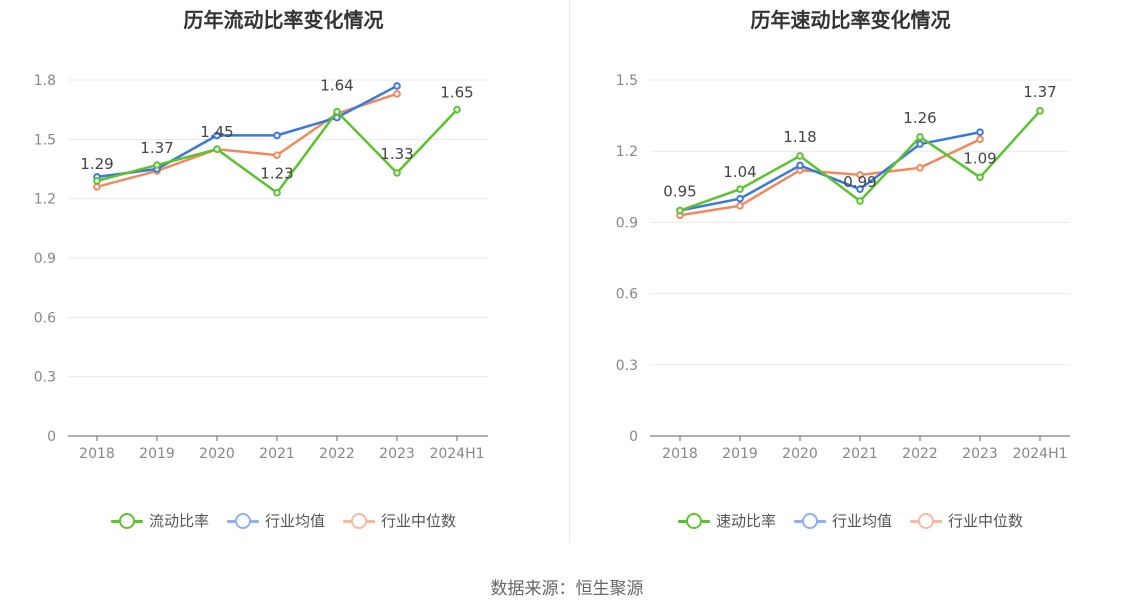 This screenshot has height=612, width=1134. Describe the element at coordinates (456, 93) in the screenshot. I see `data-label: 1.65` at that location.